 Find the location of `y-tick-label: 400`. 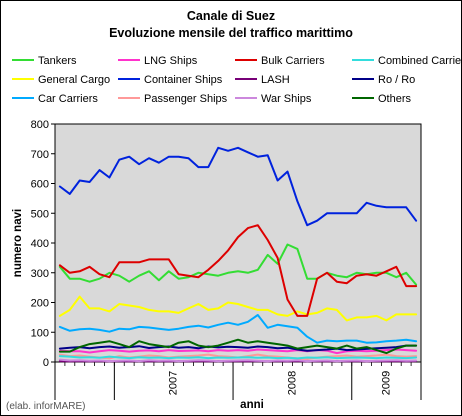

y-tick-label: 400 is located at coordinates (40, 244).